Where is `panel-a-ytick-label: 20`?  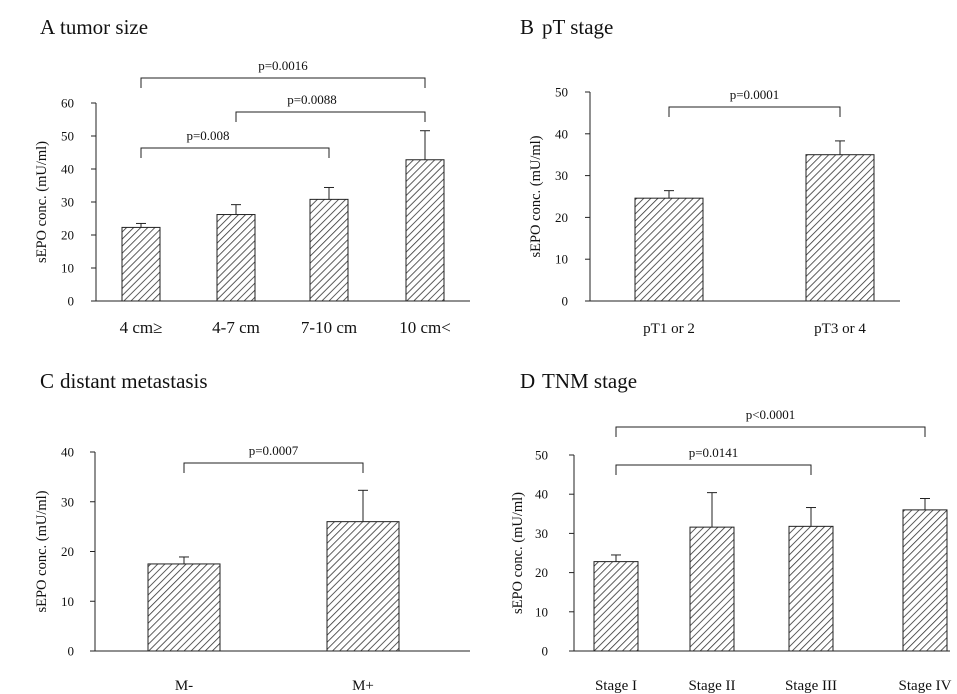
panel-a-ytick-label: 20 is located at coordinates (67, 235).